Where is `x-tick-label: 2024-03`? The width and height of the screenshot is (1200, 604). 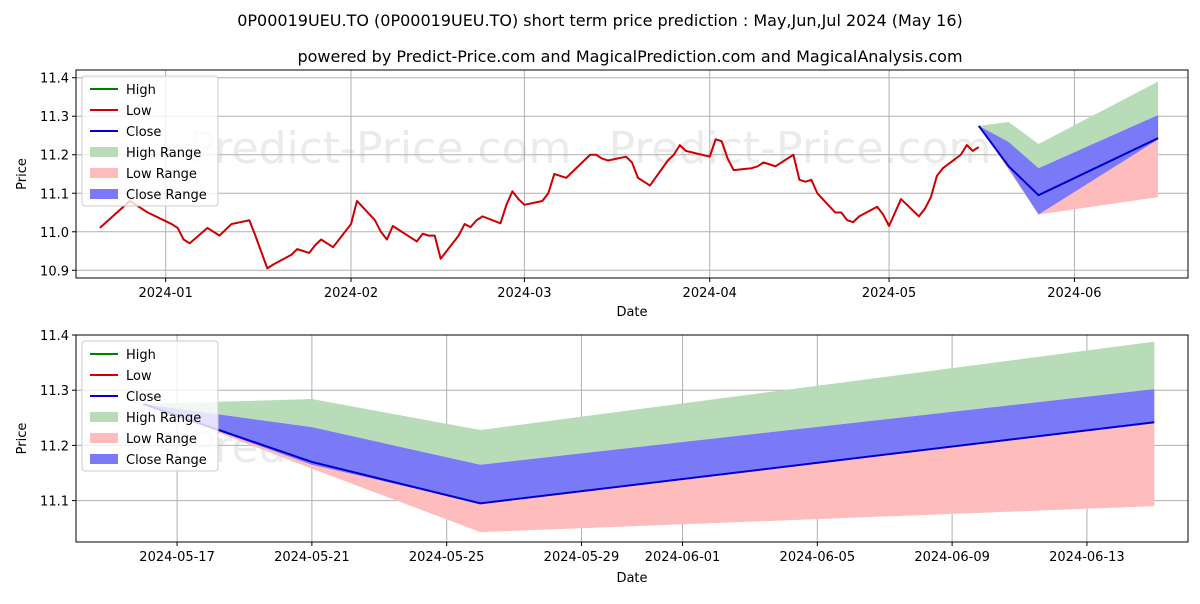
x-tick-label: 2024-03 is located at coordinates (524, 293).